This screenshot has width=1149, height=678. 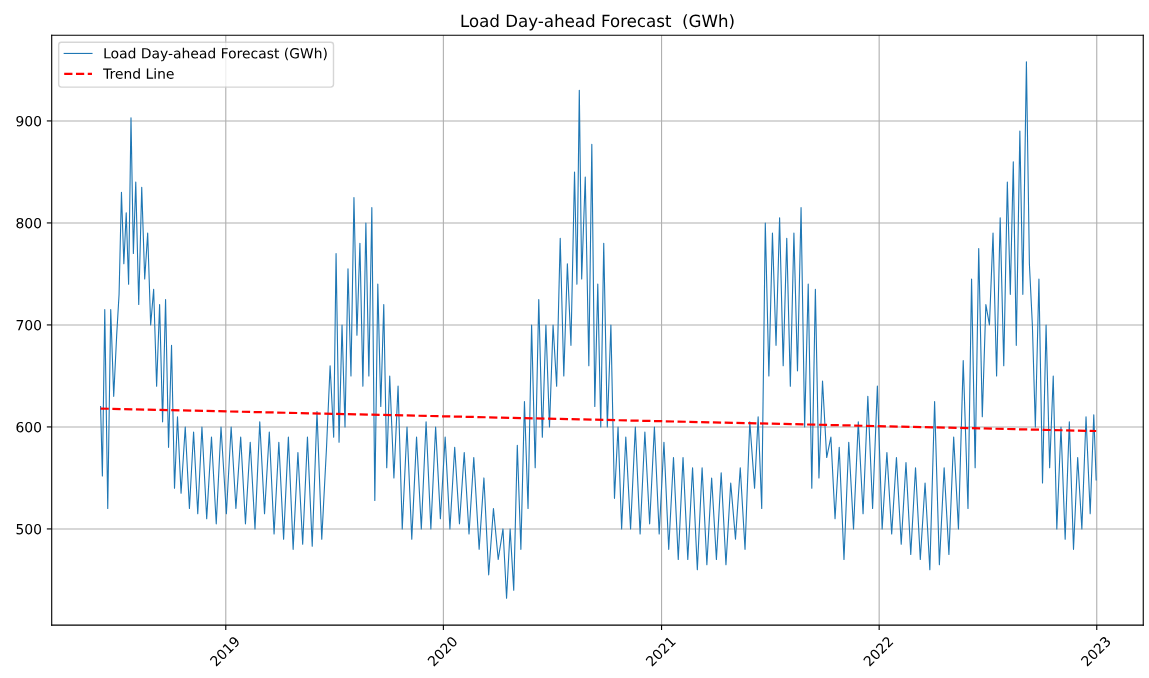 I want to click on legend-label: Load Day-ahead Forecast (GWh), so click(x=215, y=54).